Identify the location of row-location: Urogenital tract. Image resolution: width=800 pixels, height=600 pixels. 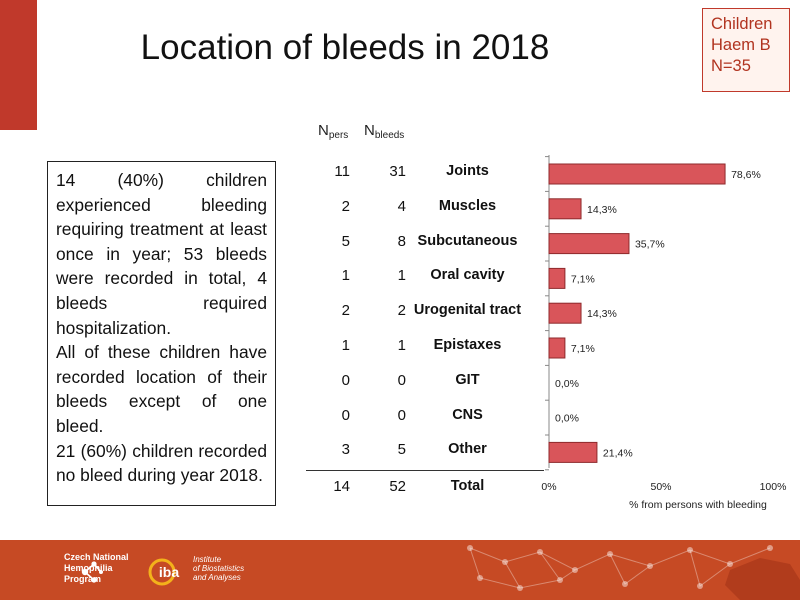
(467, 310).